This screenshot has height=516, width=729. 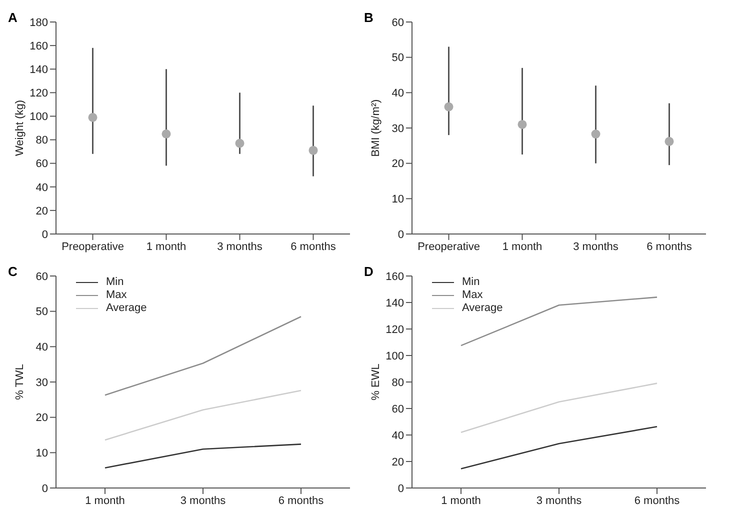 What do you see at coordinates (13, 271) in the screenshot?
I see `chart-title: C` at bounding box center [13, 271].